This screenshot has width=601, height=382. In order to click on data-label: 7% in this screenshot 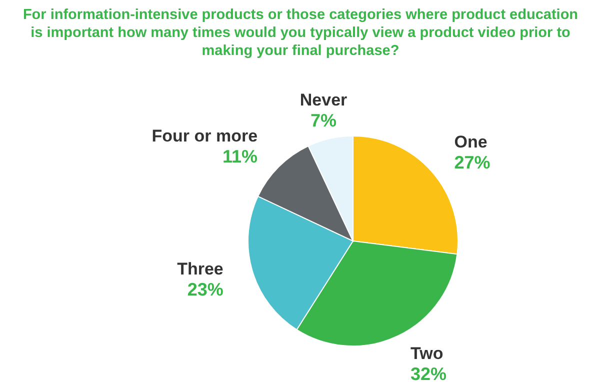, I will do `click(323, 120)`.